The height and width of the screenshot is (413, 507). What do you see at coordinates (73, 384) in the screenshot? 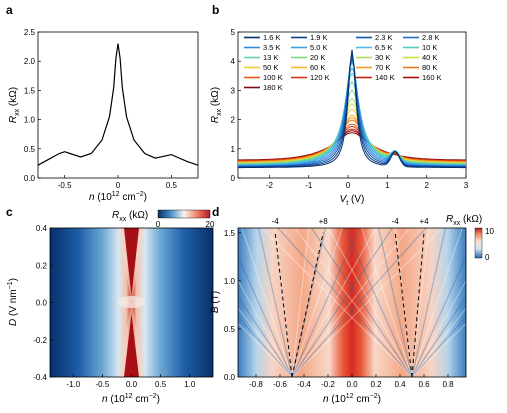
I see `x-tick-label: -1.0` at bounding box center [73, 384].